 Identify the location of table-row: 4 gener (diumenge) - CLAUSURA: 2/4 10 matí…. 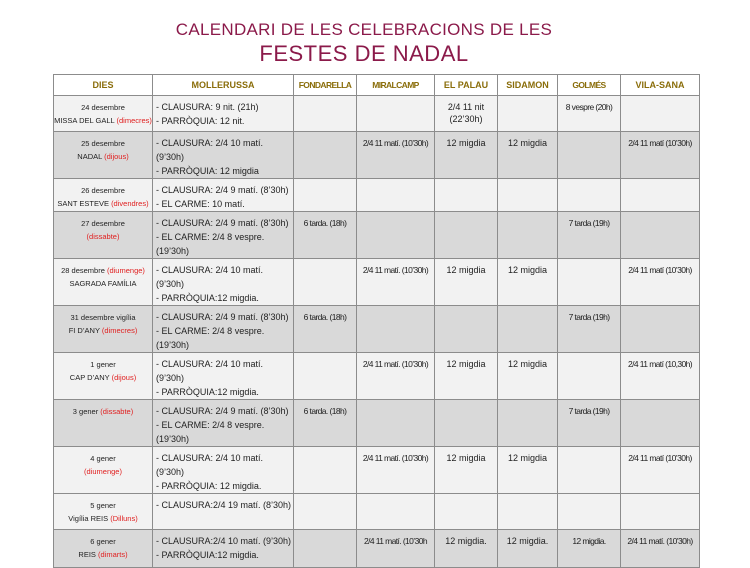
(376, 470).